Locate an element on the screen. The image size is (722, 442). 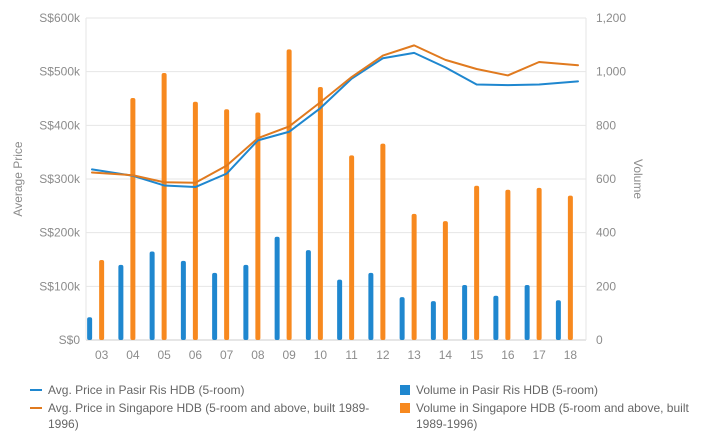
right-tick-label: 1,000 is located at coordinates (611, 72).